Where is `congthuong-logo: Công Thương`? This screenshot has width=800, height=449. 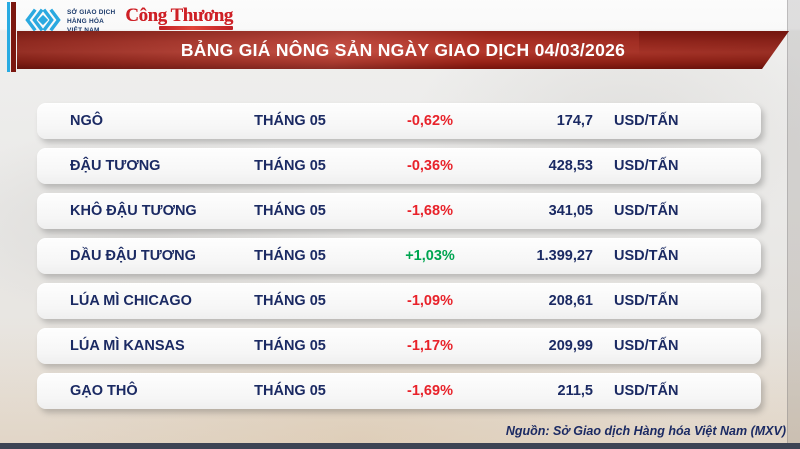
congthuong-logo: Công Thương is located at coordinates (179, 17).